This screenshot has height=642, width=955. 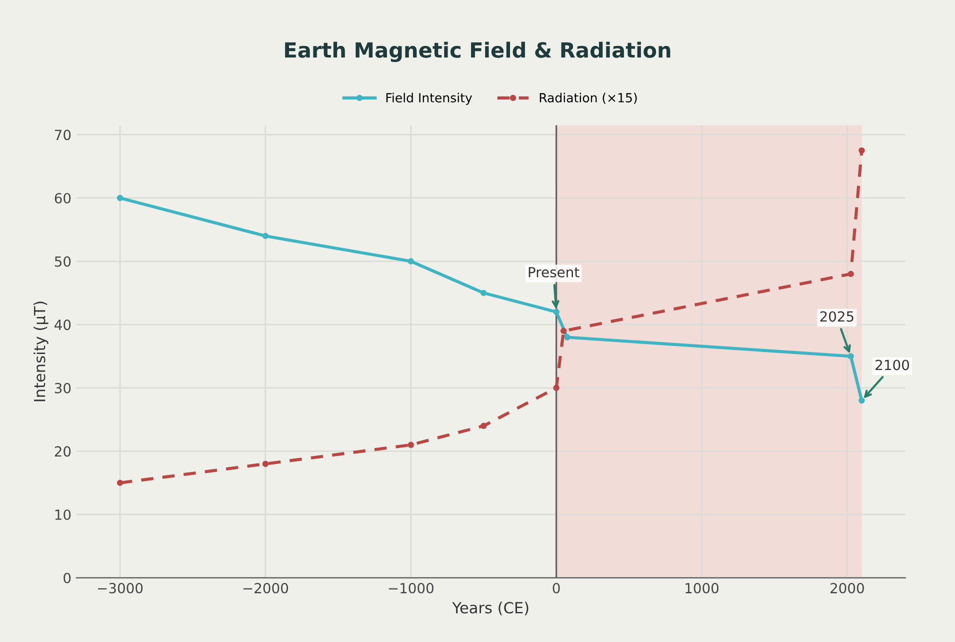 I want to click on legend-label: Field Intensity, so click(x=429, y=98).